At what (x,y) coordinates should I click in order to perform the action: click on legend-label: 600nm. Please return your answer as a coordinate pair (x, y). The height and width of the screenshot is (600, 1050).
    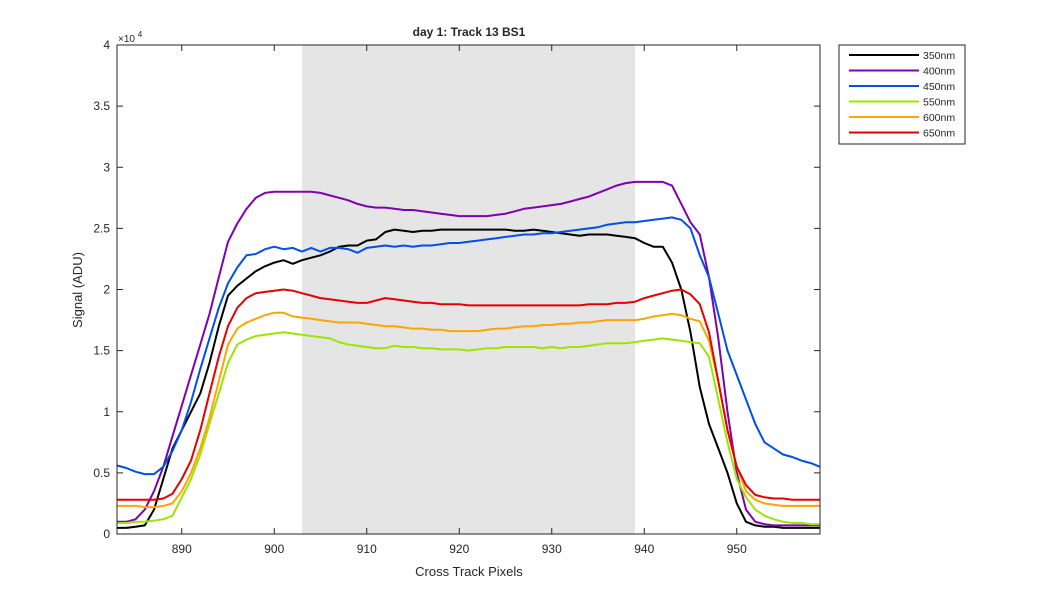
    Looking at the image, I should click on (939, 118).